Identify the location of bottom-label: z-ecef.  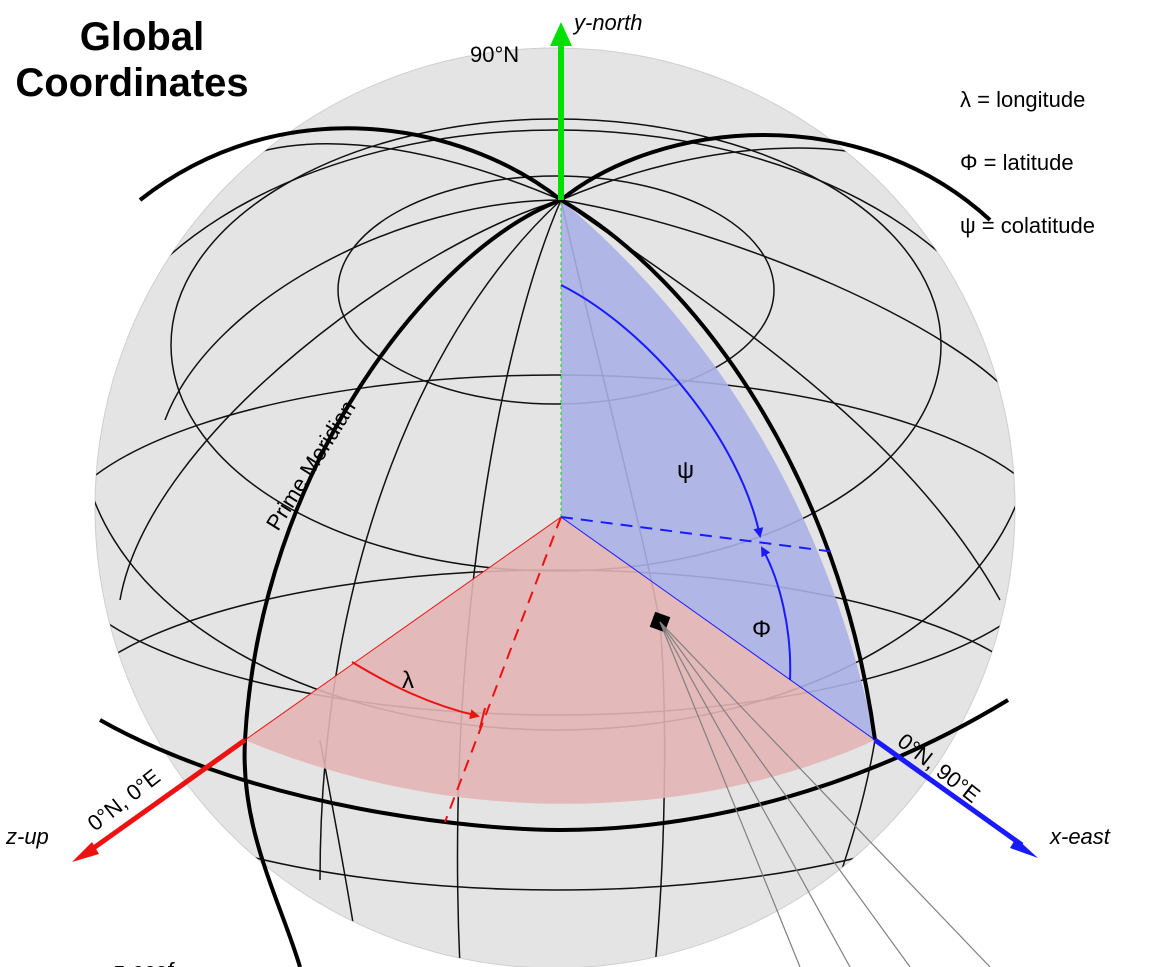
(144, 962).